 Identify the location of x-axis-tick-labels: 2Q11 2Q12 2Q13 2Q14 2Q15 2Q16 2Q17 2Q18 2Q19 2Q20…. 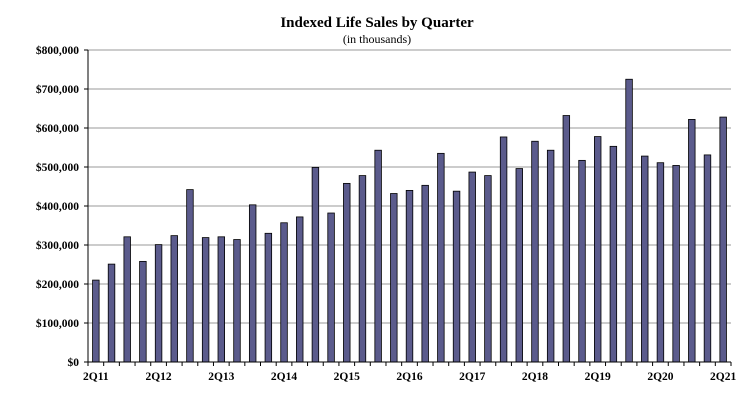
(409, 377).